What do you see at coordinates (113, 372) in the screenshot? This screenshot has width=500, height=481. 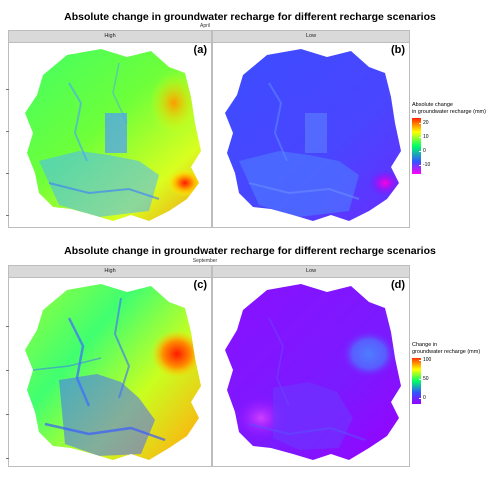 I see `map-september-high` at bounding box center [113, 372].